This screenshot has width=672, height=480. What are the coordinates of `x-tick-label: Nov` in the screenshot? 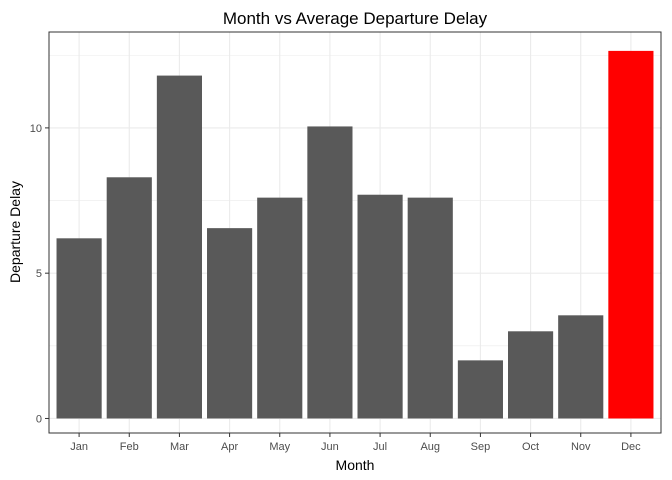 It's located at (581, 447).